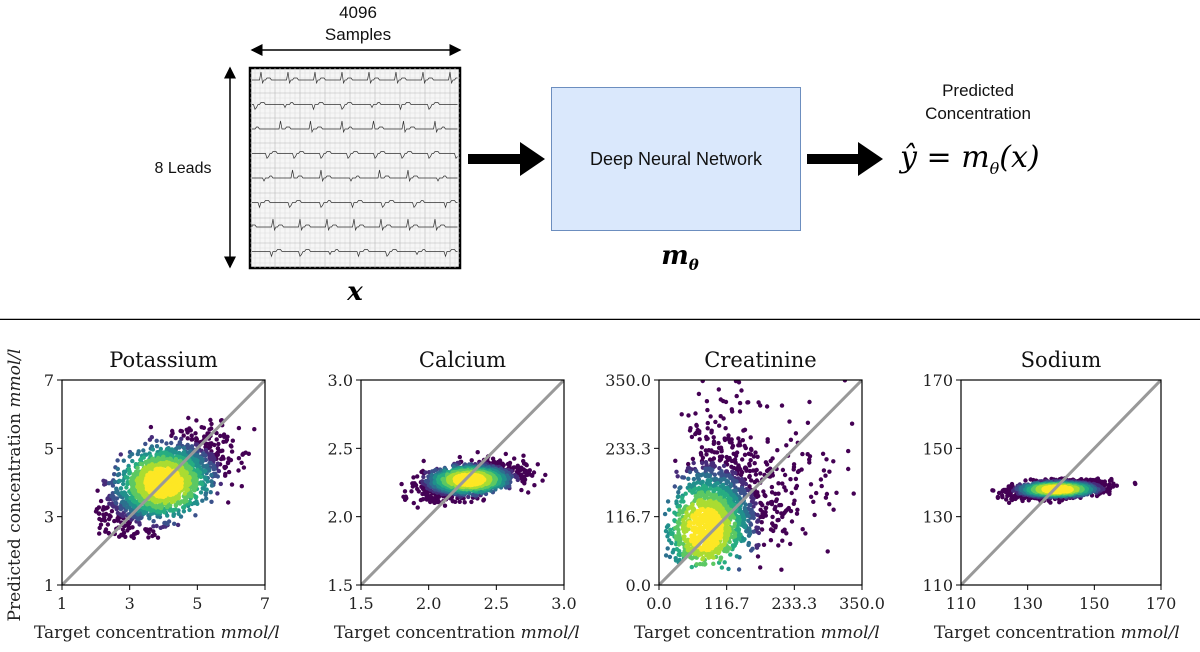  Describe the element at coordinates (355, 168) in the screenshot. I see `ecg-input-image` at that location.